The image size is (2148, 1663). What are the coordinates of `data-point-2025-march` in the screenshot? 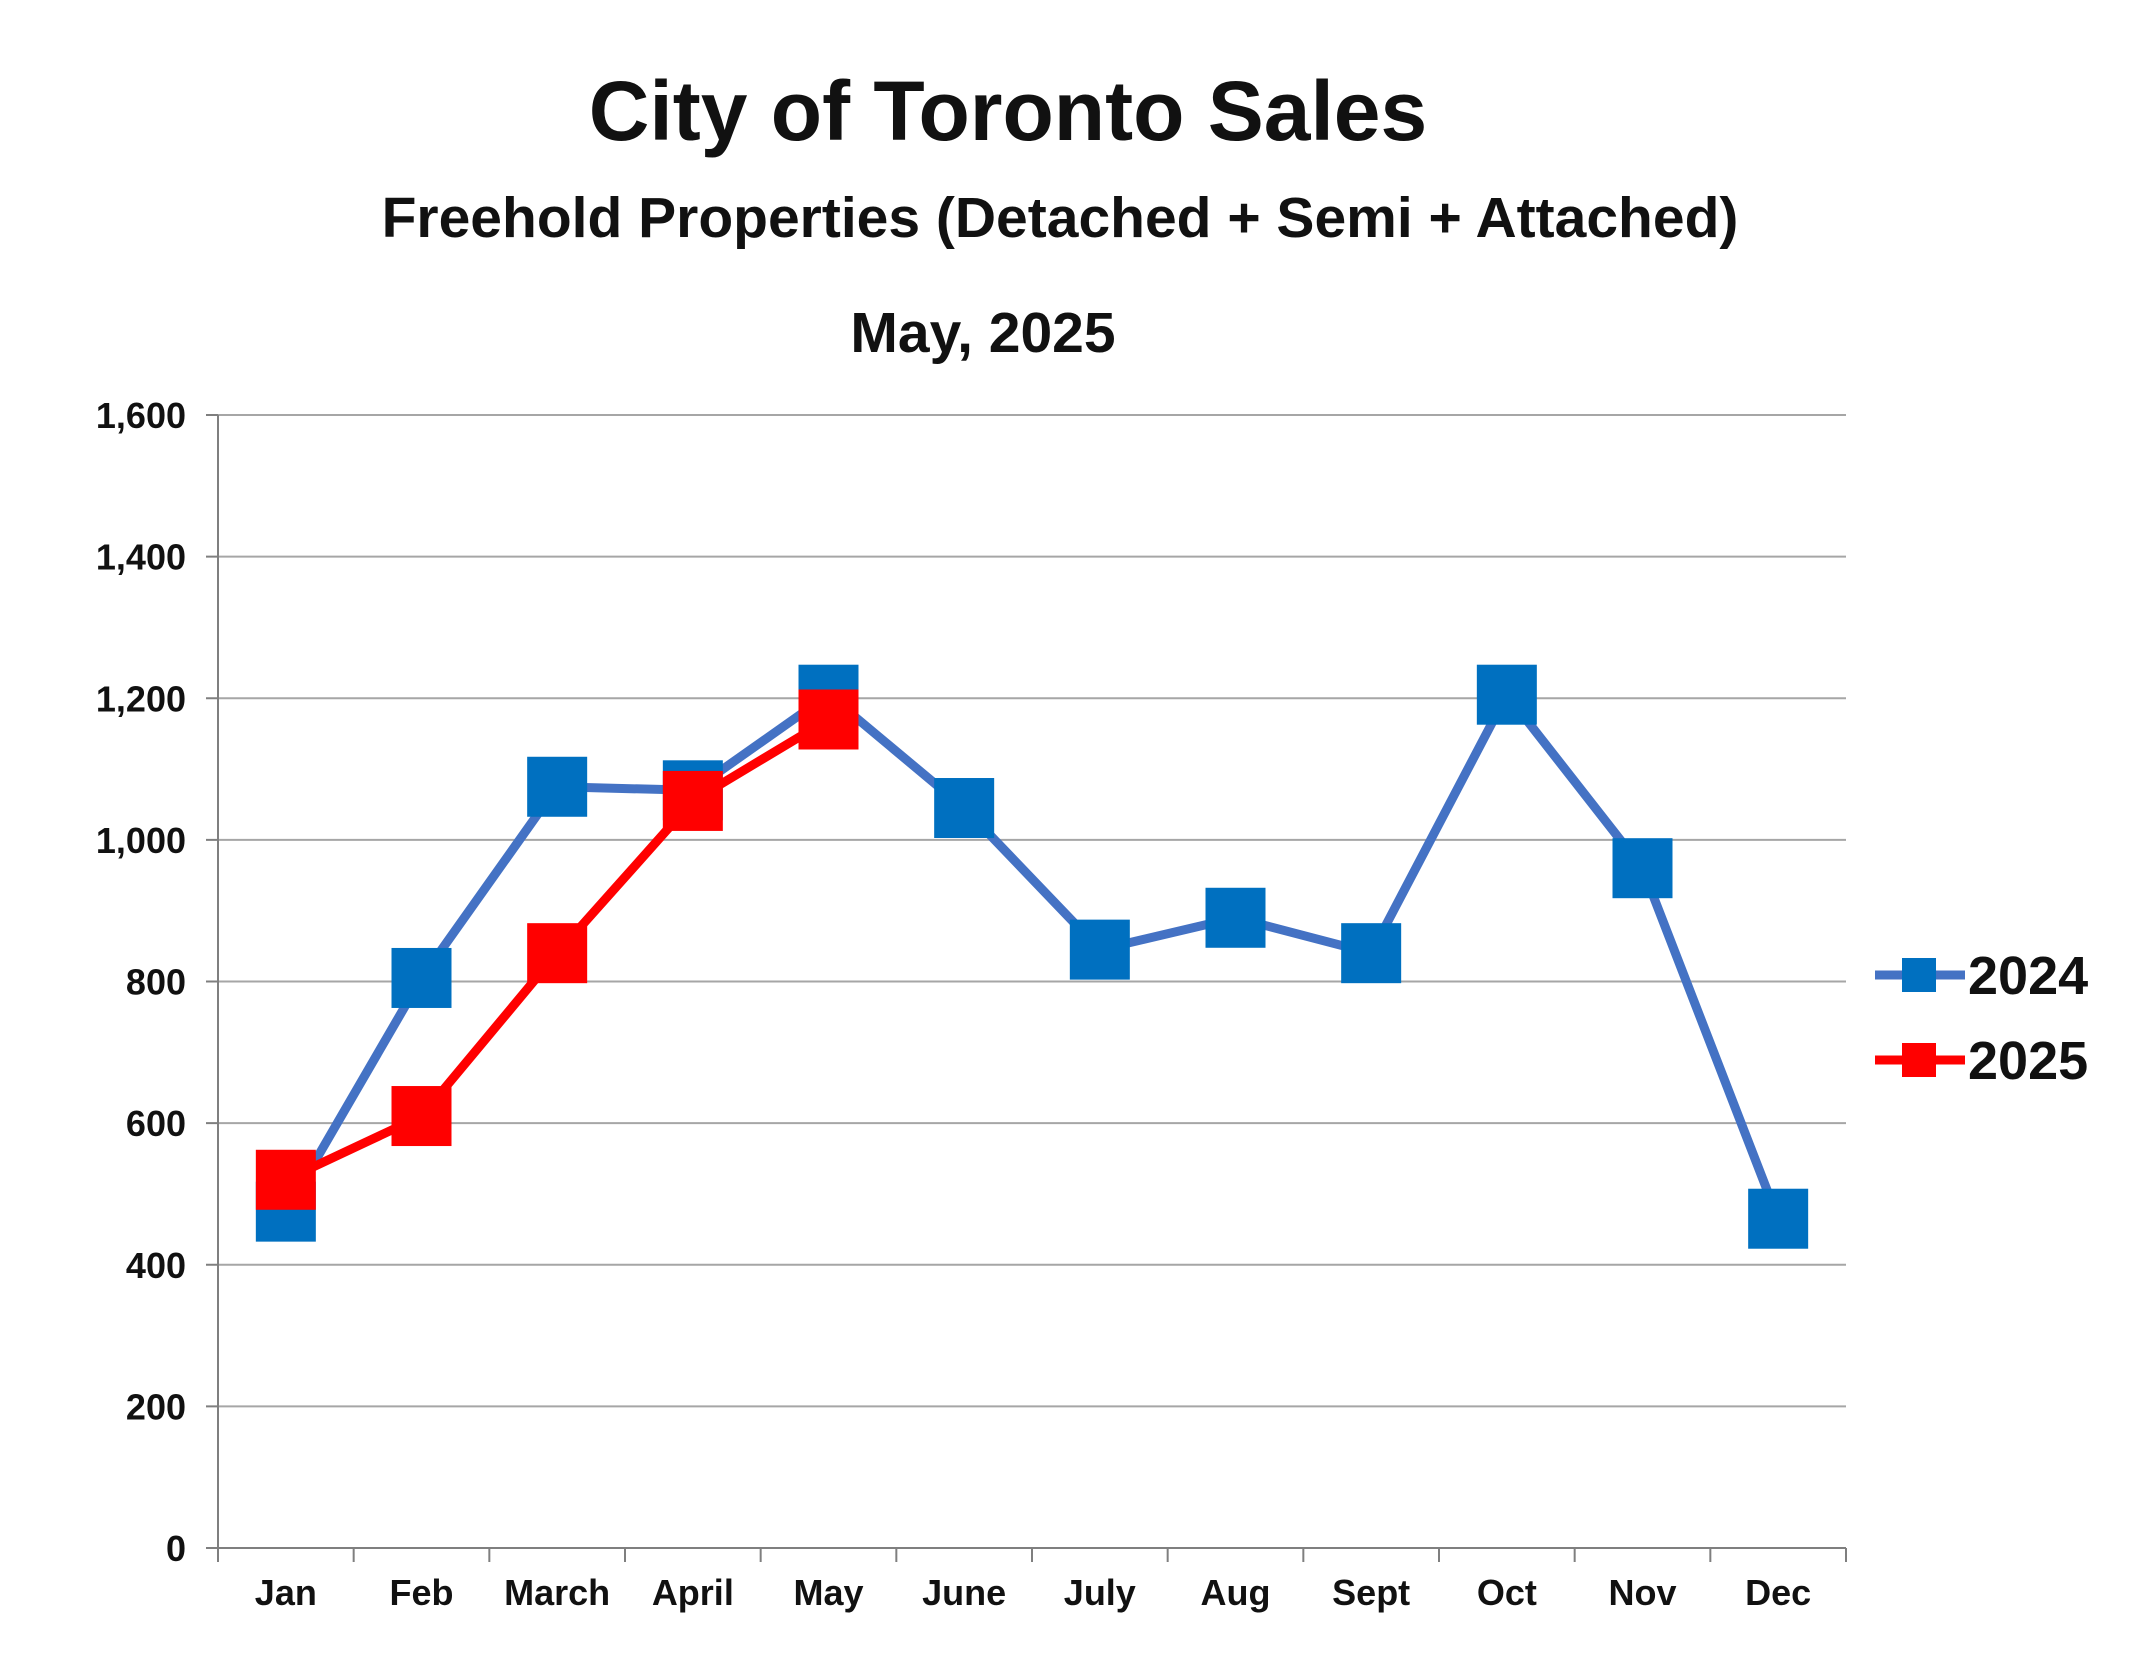 It's located at (557, 953).